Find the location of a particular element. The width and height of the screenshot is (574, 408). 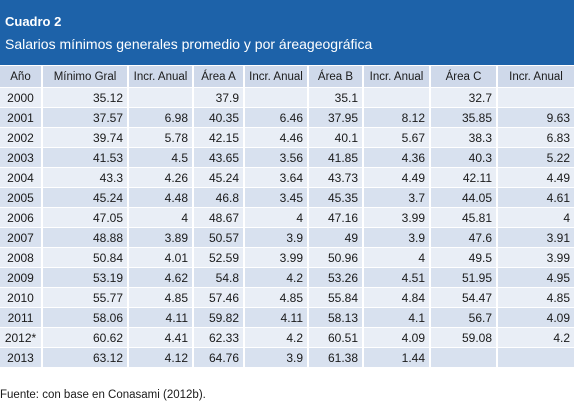

source-note: Fuente: con base en Conasami (2012b). is located at coordinates (103, 395).